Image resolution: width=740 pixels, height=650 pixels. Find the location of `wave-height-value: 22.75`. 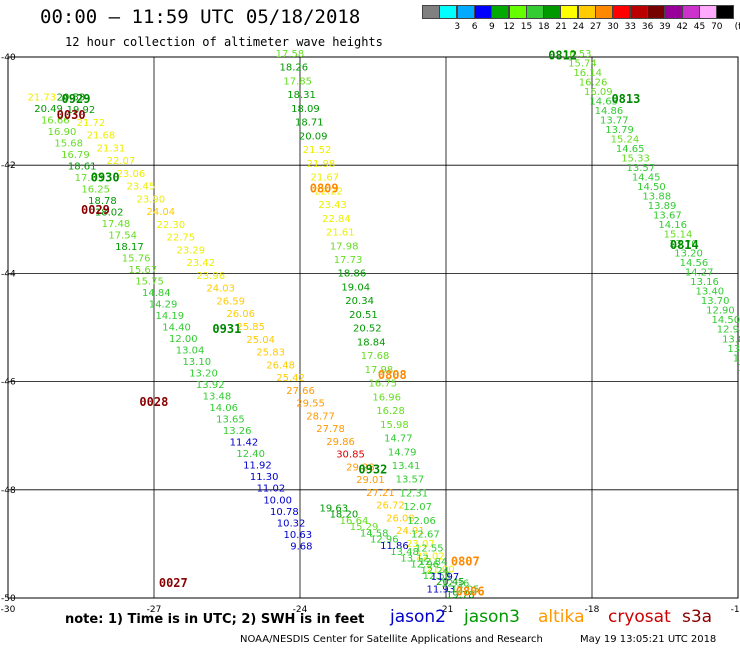

wave-height-value: 22.75 is located at coordinates (180, 238).